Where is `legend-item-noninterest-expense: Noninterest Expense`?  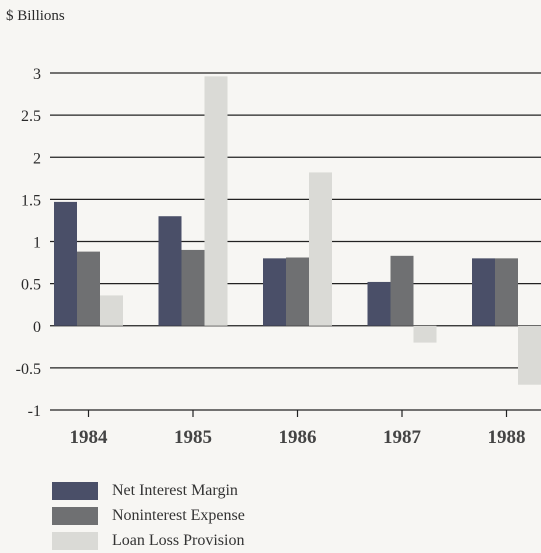 legend-item-noninterest-expense: Noninterest Expense is located at coordinates (148, 515).